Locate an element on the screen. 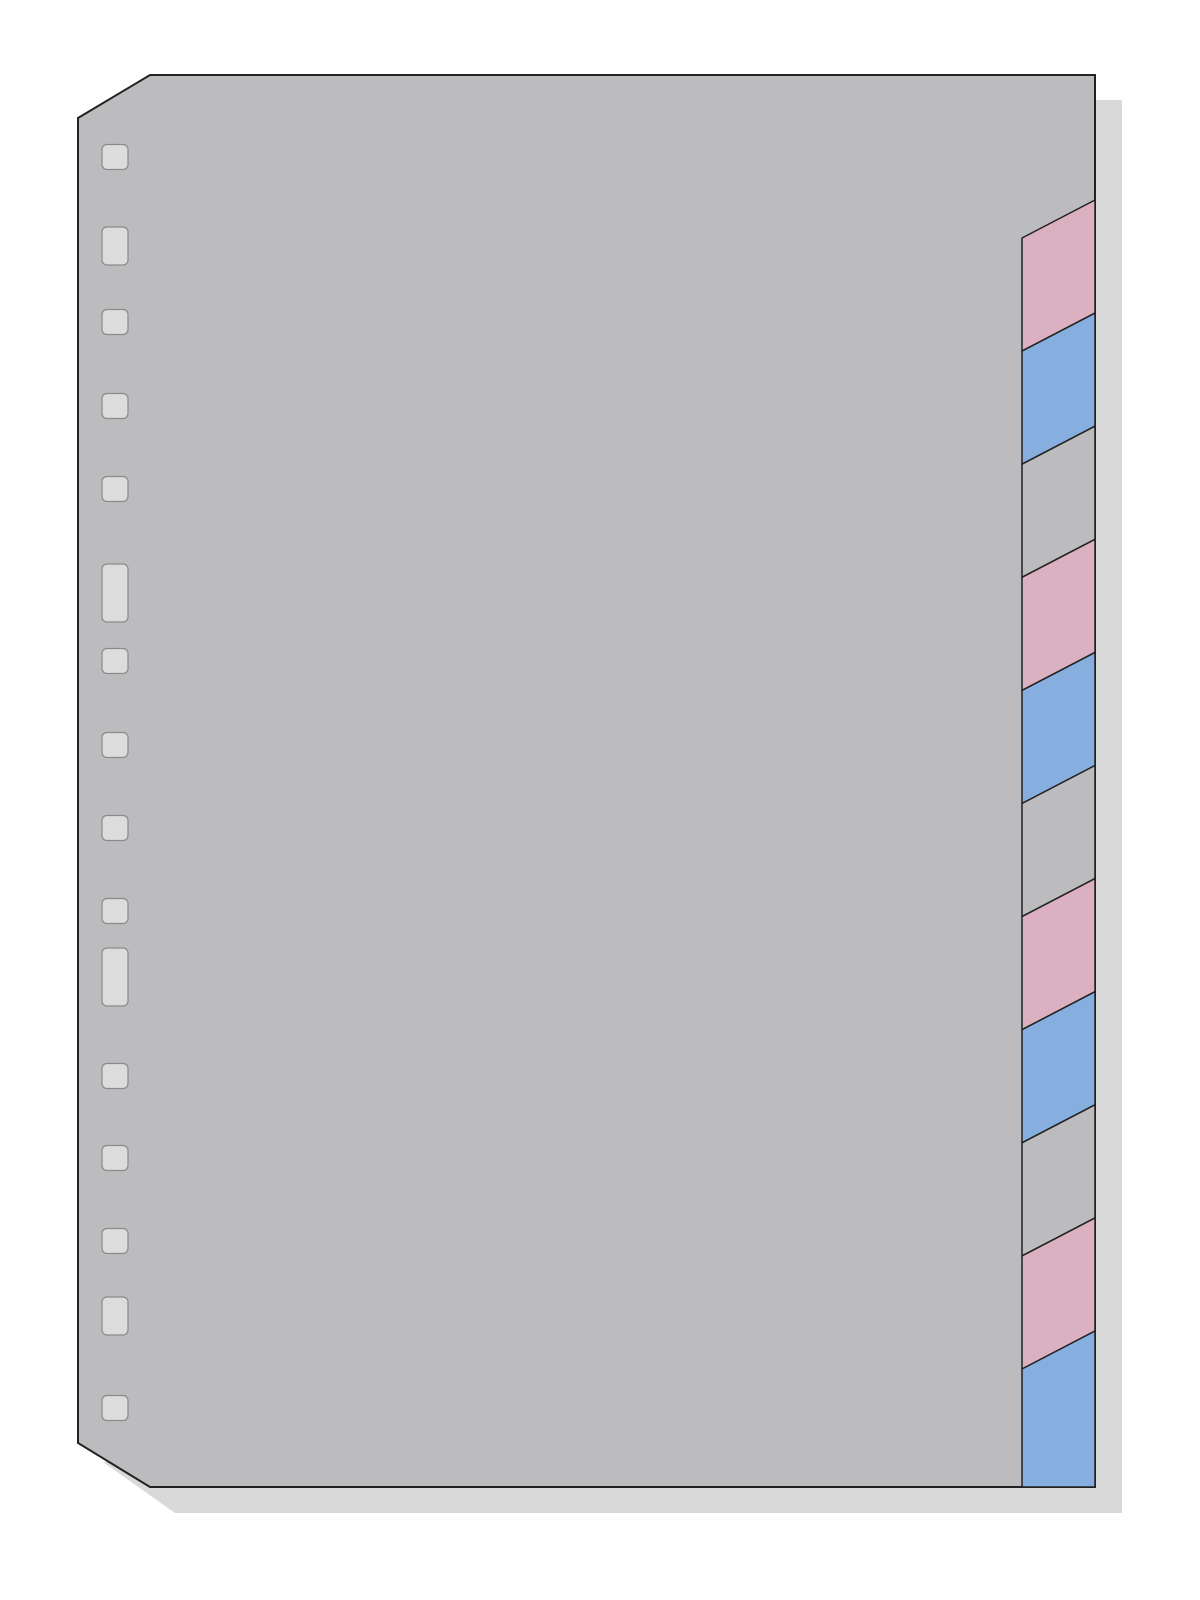  punch-holes is located at coordinates (115, 782).